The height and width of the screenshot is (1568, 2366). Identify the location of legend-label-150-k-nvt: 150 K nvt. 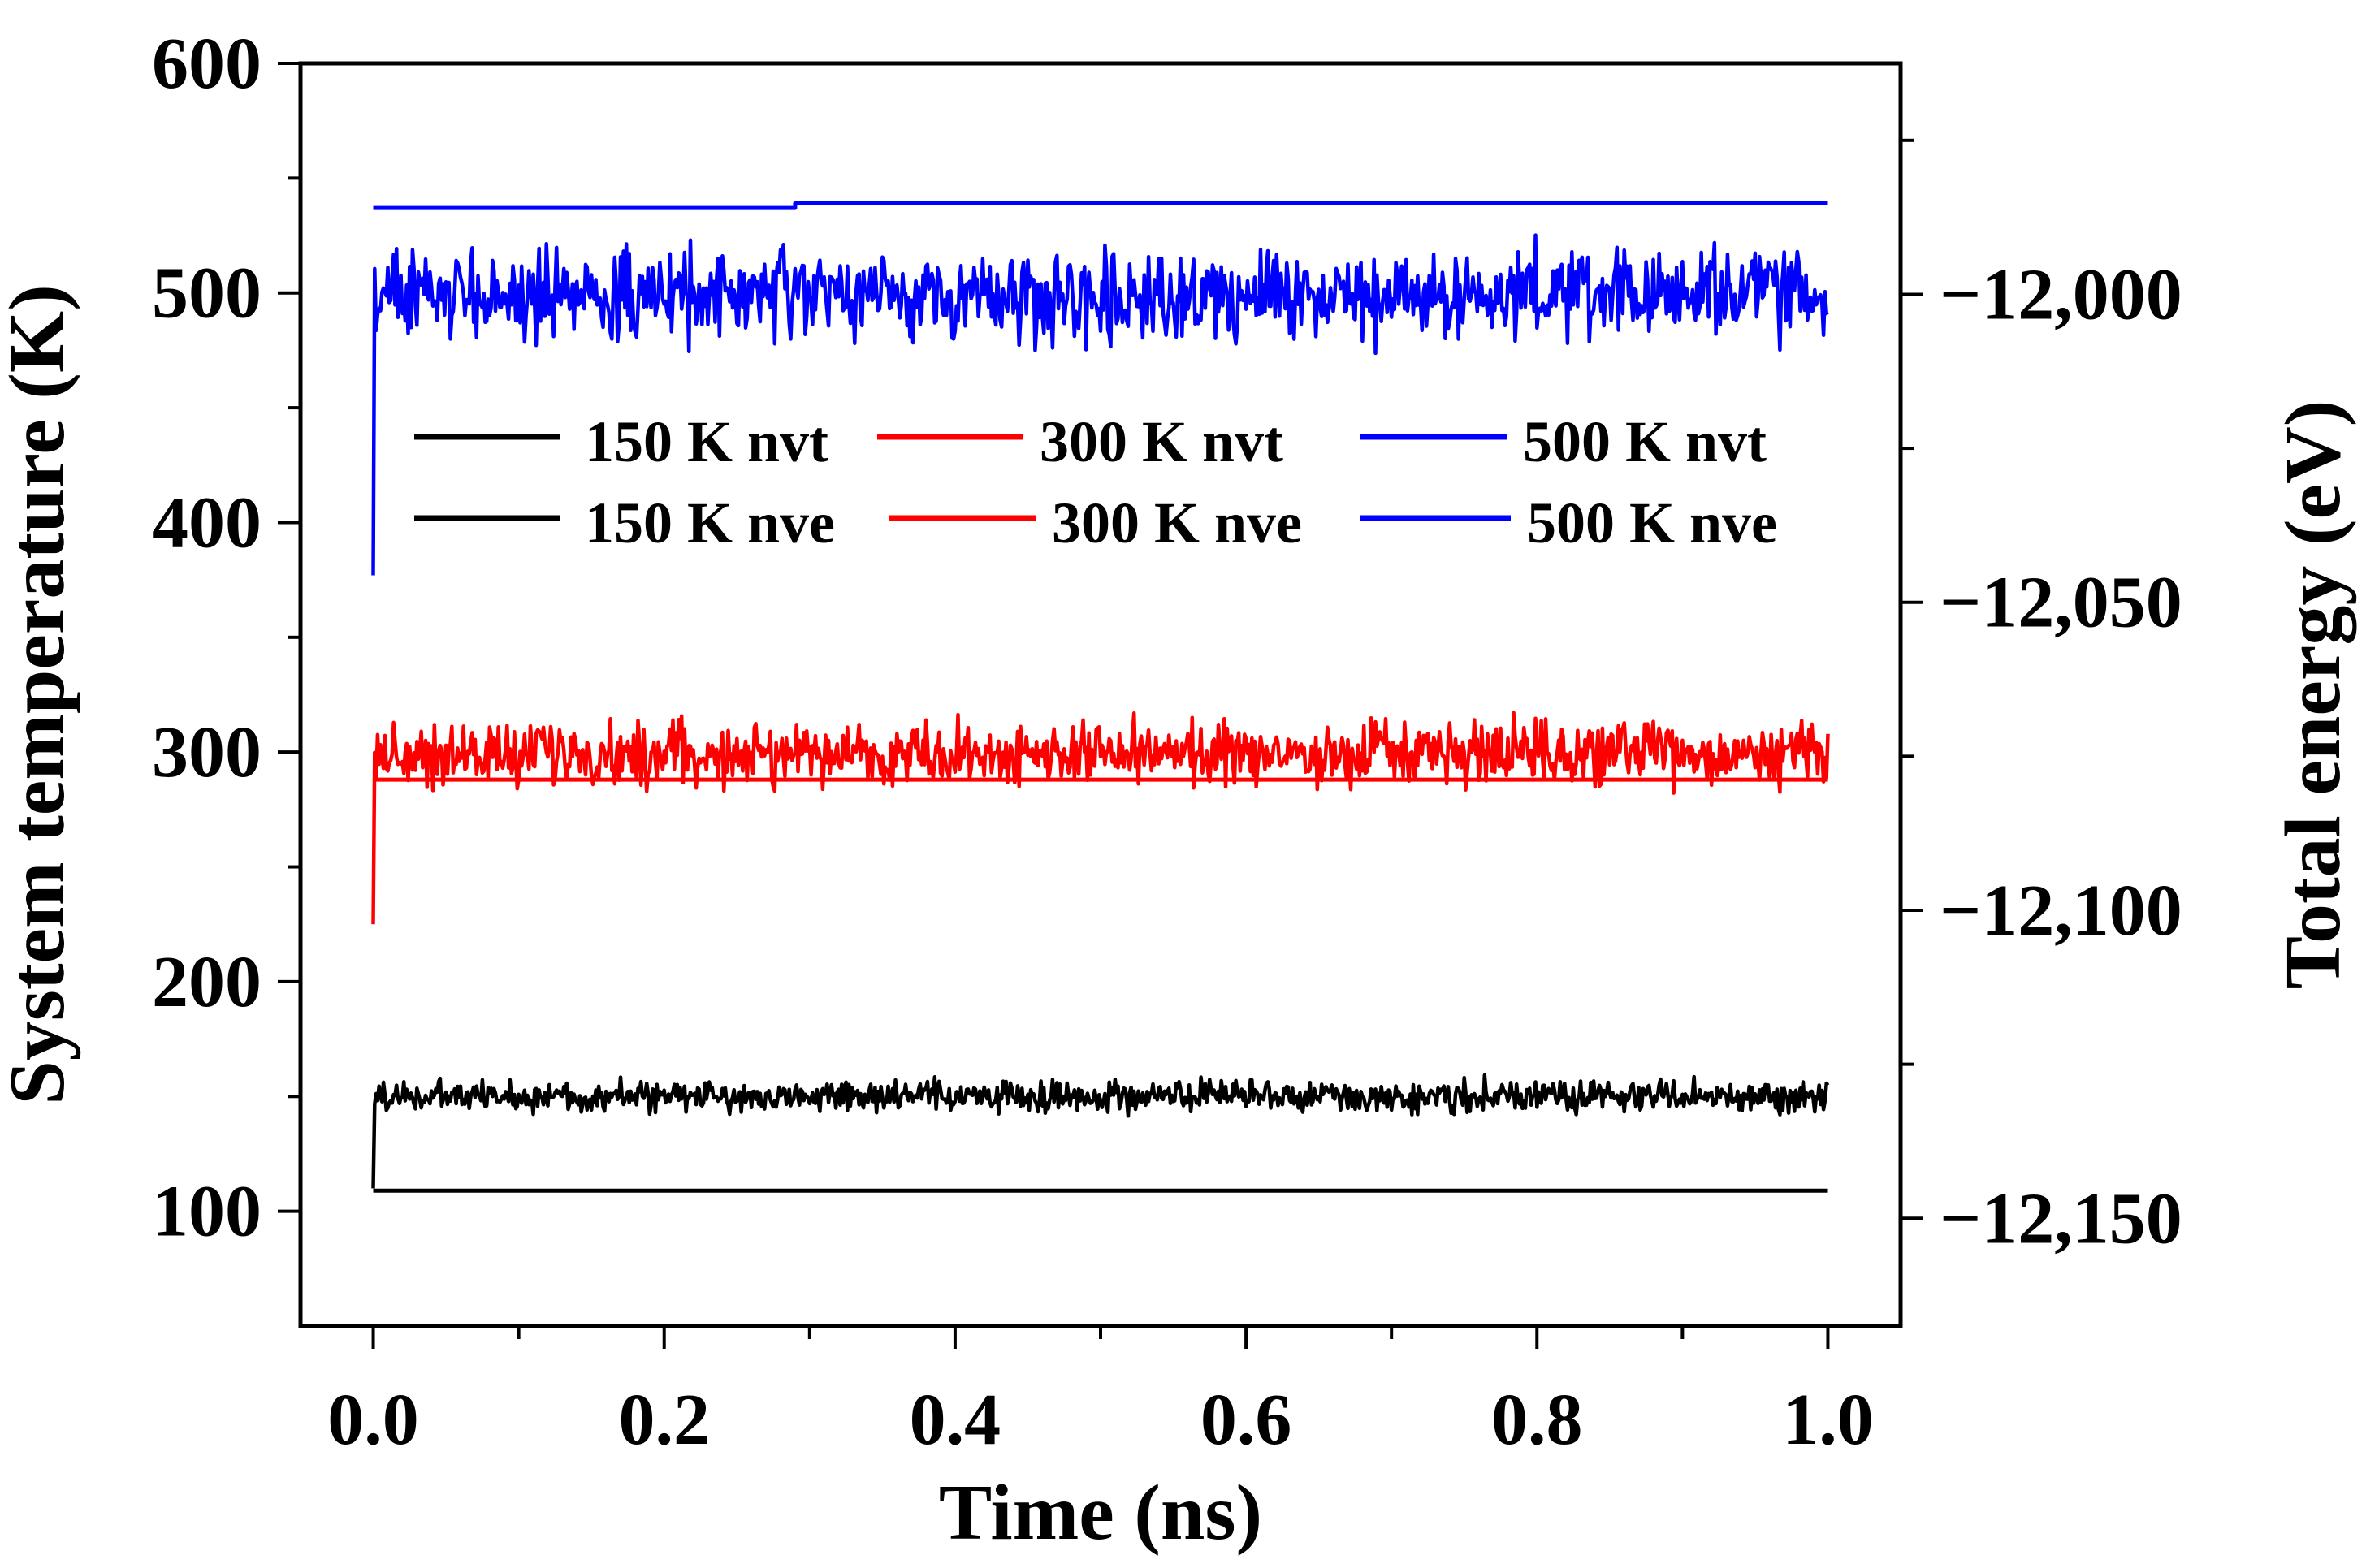
(706, 441).